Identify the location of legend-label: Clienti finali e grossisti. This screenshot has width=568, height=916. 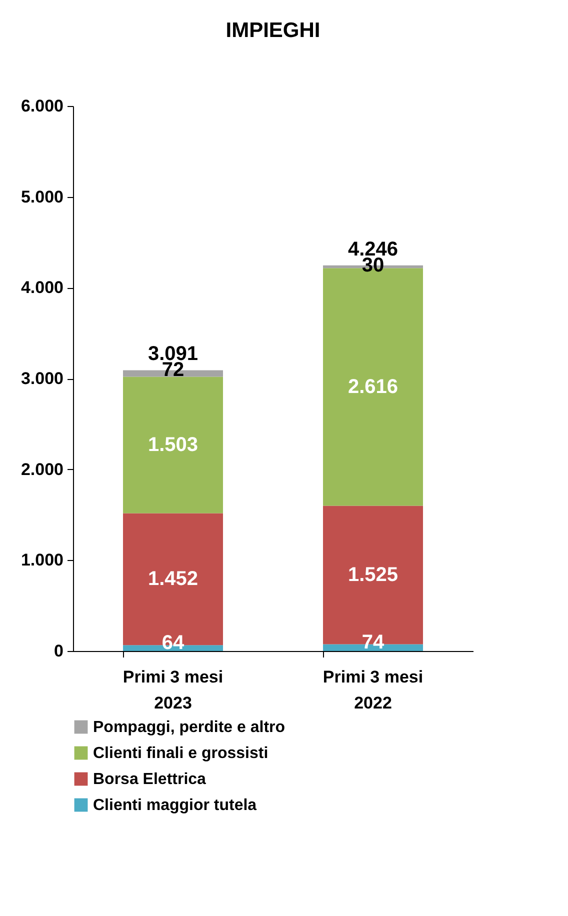
(180, 753).